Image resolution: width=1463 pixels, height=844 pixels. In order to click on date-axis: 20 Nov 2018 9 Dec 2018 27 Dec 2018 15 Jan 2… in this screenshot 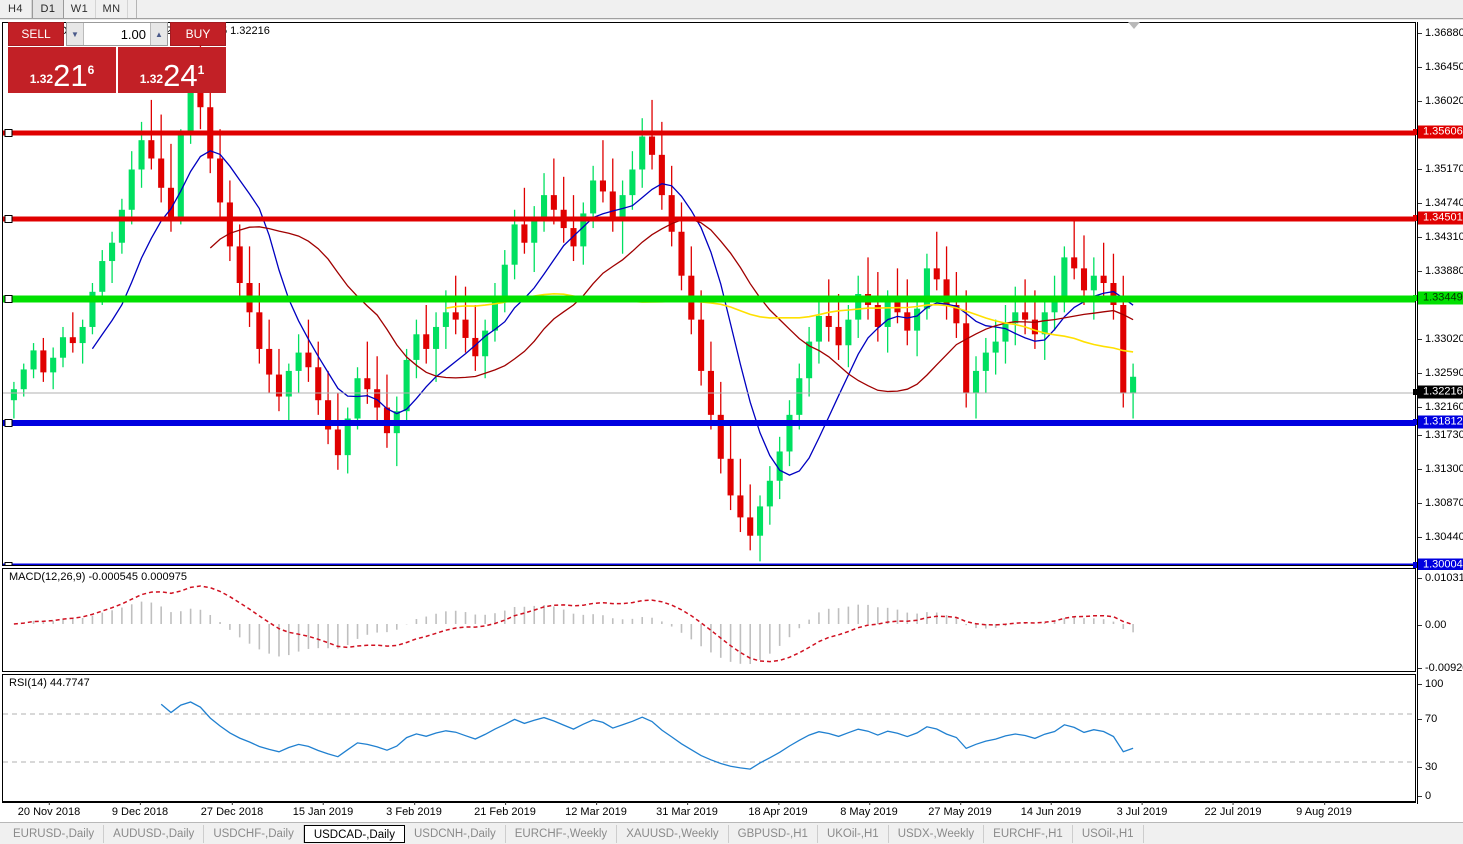, I will do `click(709, 812)`.